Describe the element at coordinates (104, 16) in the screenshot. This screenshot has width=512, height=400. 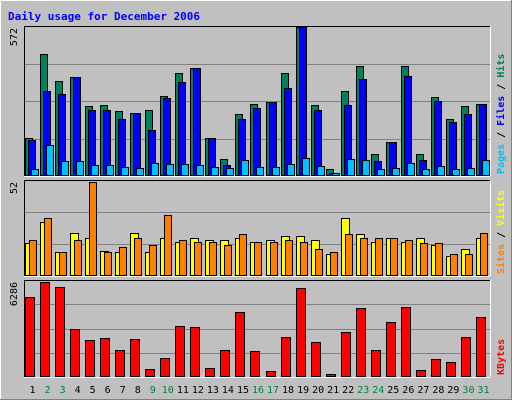
I see `chart-title: Daily usage for December 2006` at that location.